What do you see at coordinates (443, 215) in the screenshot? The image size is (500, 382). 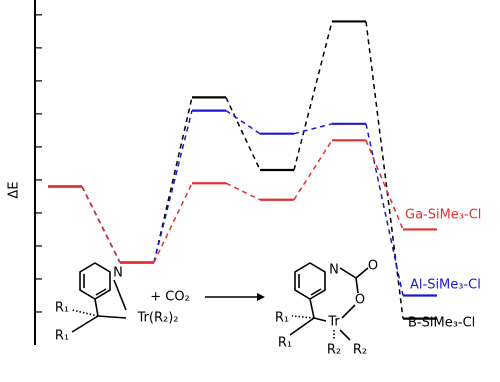 I see `series-label: Ga-SiMe₃-Cl` at bounding box center [443, 215].